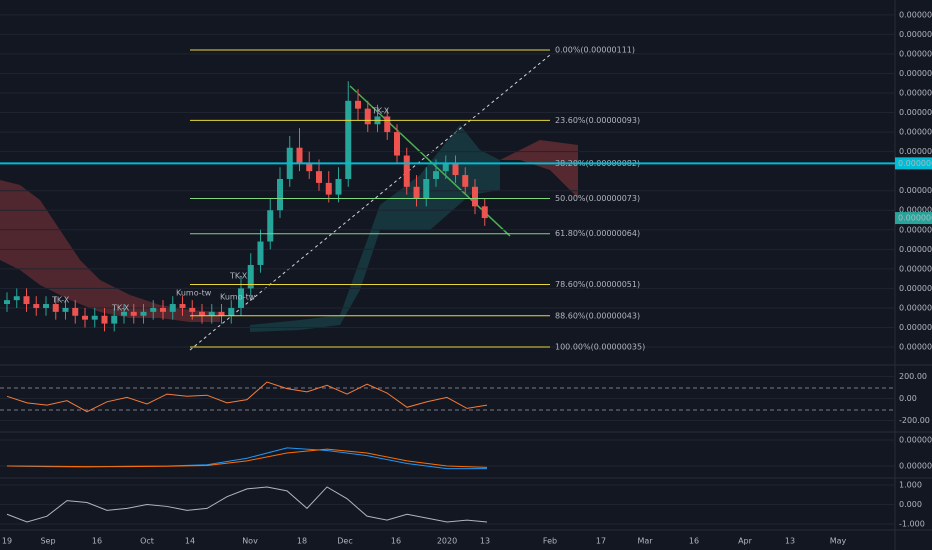 The image size is (932, 550). What do you see at coordinates (601, 541) in the screenshot?
I see `x-tick-label: 17` at bounding box center [601, 541].